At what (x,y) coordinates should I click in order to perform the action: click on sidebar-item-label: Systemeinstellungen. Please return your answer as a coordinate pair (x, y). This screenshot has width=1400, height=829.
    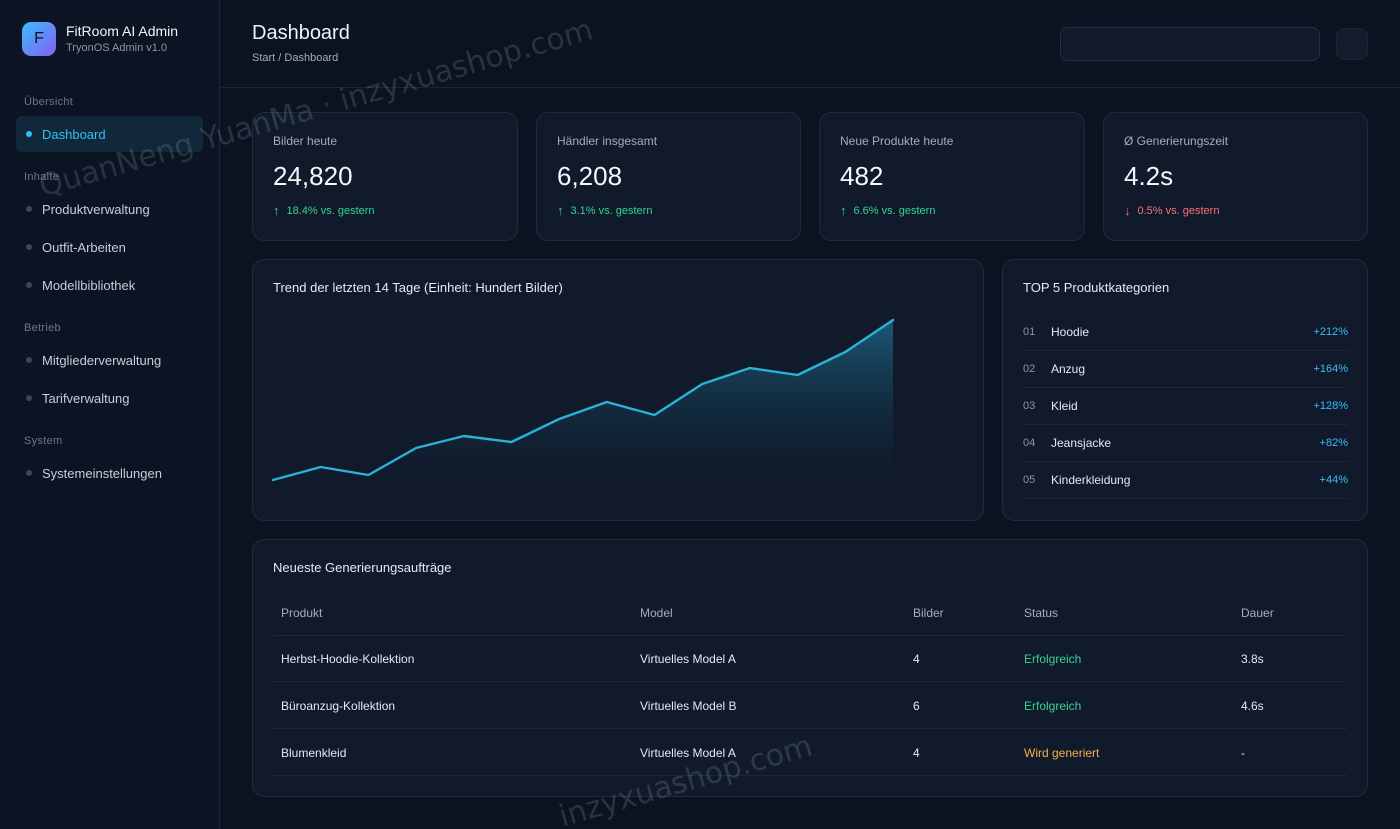
    Looking at the image, I should click on (102, 473).